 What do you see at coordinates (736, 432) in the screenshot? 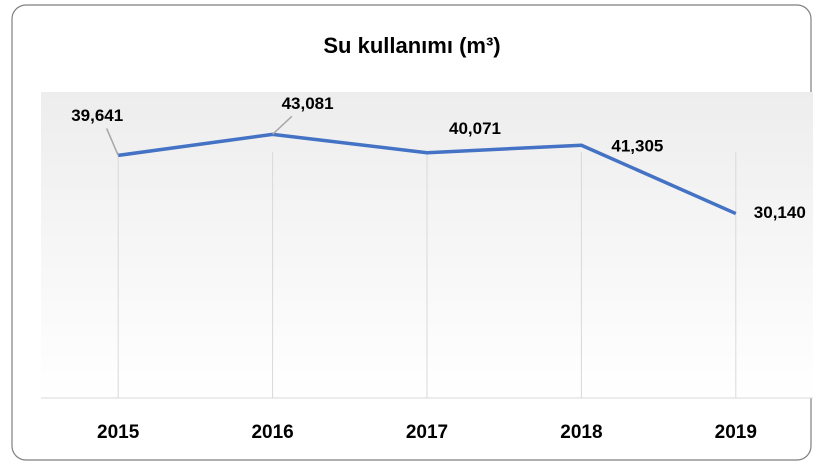
I see `x-tick-label: 2019` at bounding box center [736, 432].